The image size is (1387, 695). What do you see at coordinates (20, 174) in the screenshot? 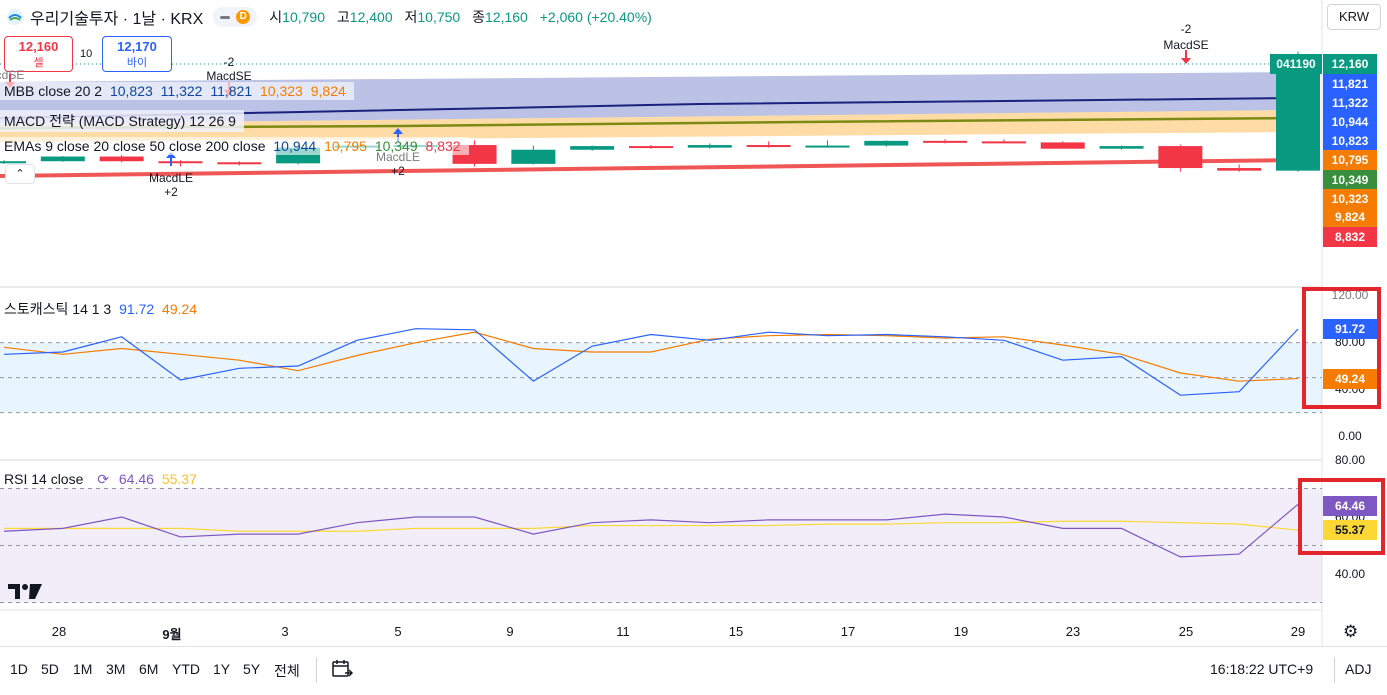
I see `collapse-legend-button: ⌃` at bounding box center [20, 174].